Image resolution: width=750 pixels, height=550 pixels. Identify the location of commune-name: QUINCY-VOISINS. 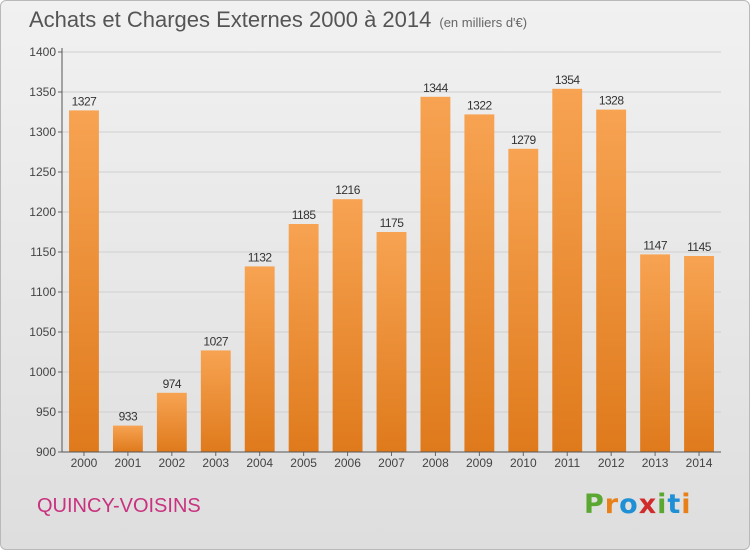
(119, 506).